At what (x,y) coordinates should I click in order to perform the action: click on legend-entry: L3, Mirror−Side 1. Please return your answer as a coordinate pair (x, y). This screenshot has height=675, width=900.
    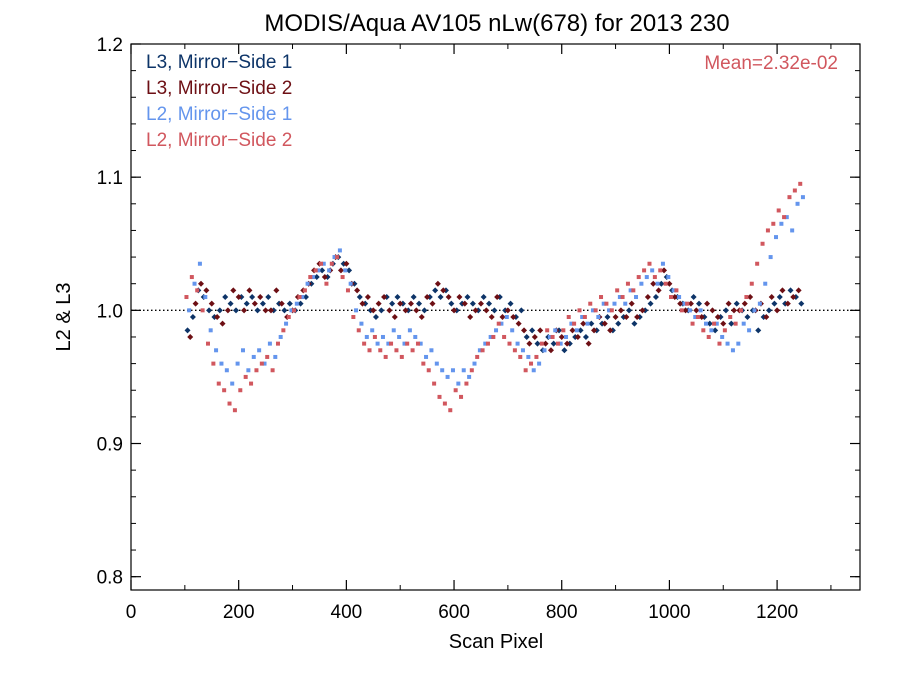
    Looking at the image, I should click on (219, 62).